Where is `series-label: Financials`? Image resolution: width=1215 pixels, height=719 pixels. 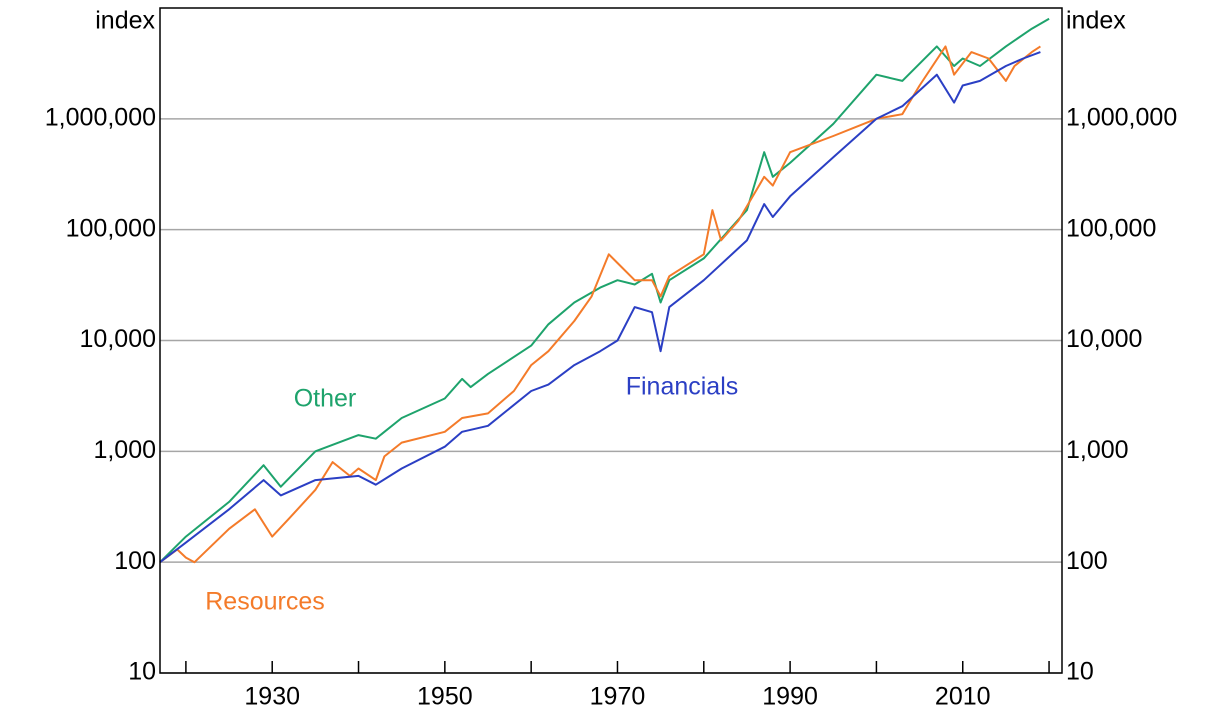
series-label: Financials is located at coordinates (682, 387).